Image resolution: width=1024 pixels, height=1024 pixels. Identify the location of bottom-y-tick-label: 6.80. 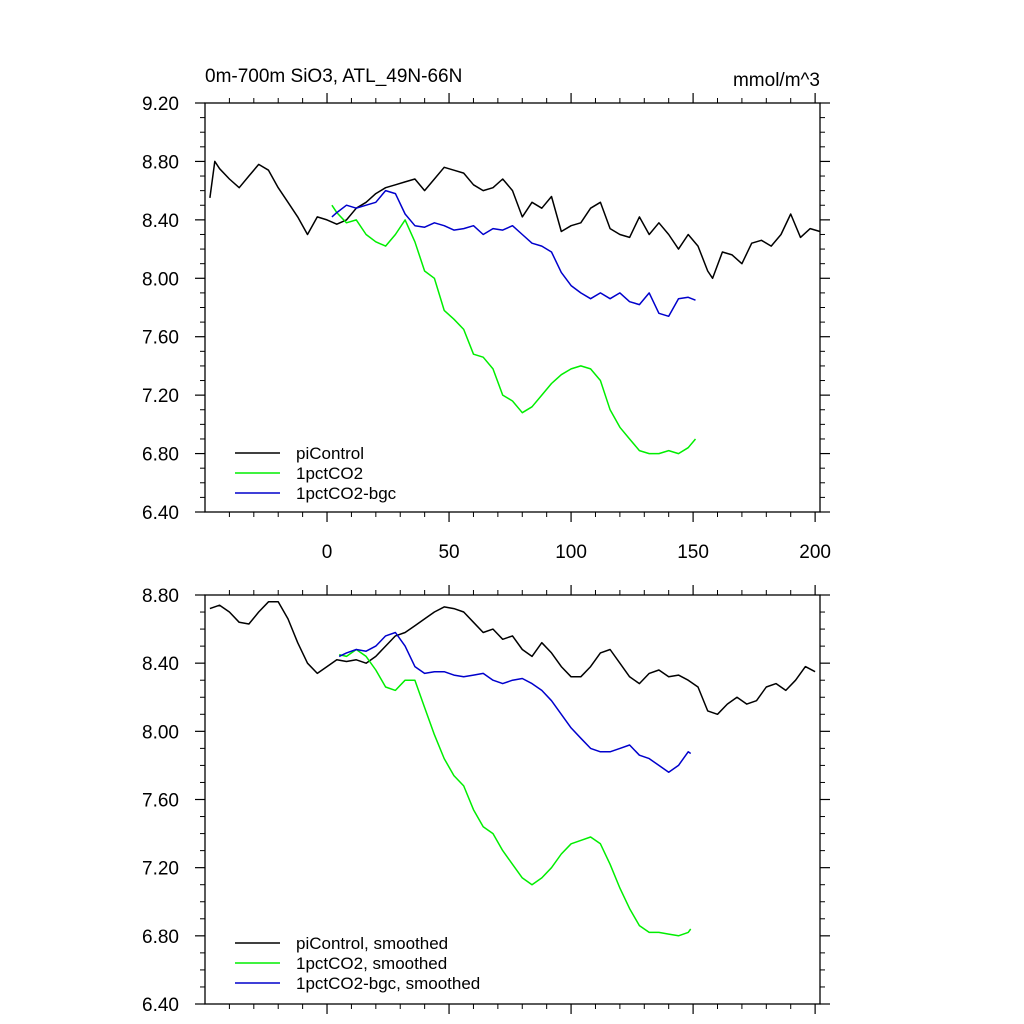
(160, 937).